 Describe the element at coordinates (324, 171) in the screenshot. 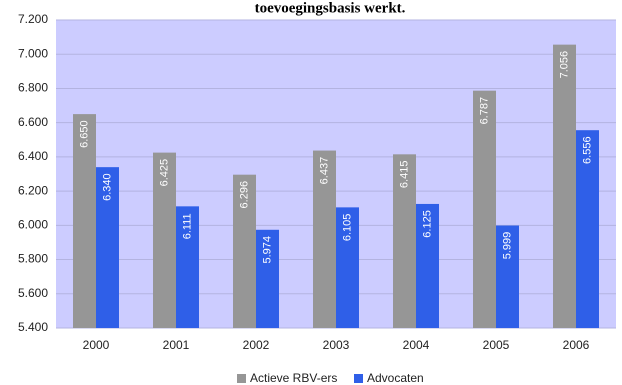

I see `data-label: 6.437` at that location.